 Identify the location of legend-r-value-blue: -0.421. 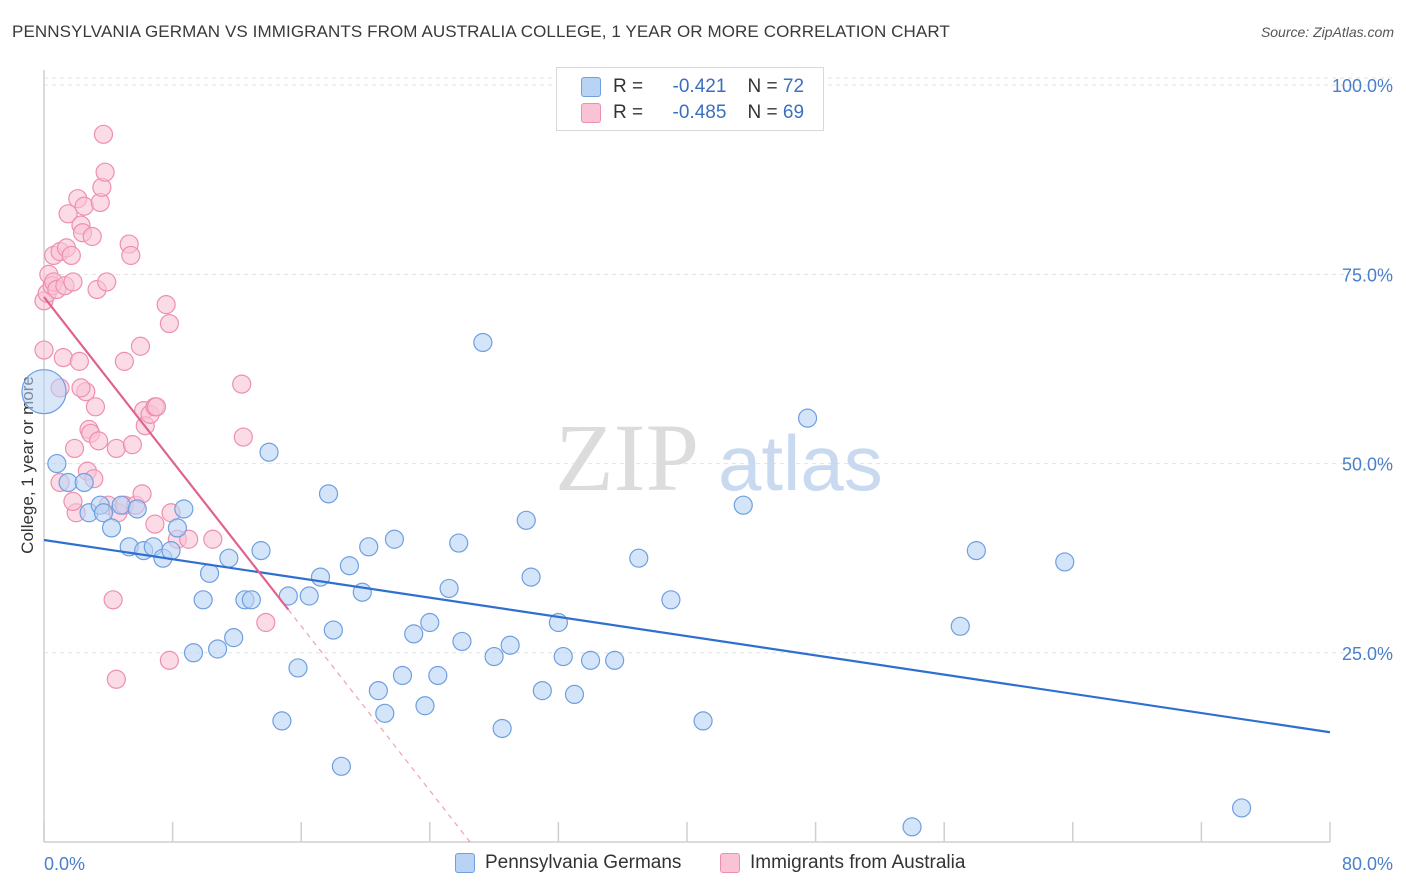
(699, 86).